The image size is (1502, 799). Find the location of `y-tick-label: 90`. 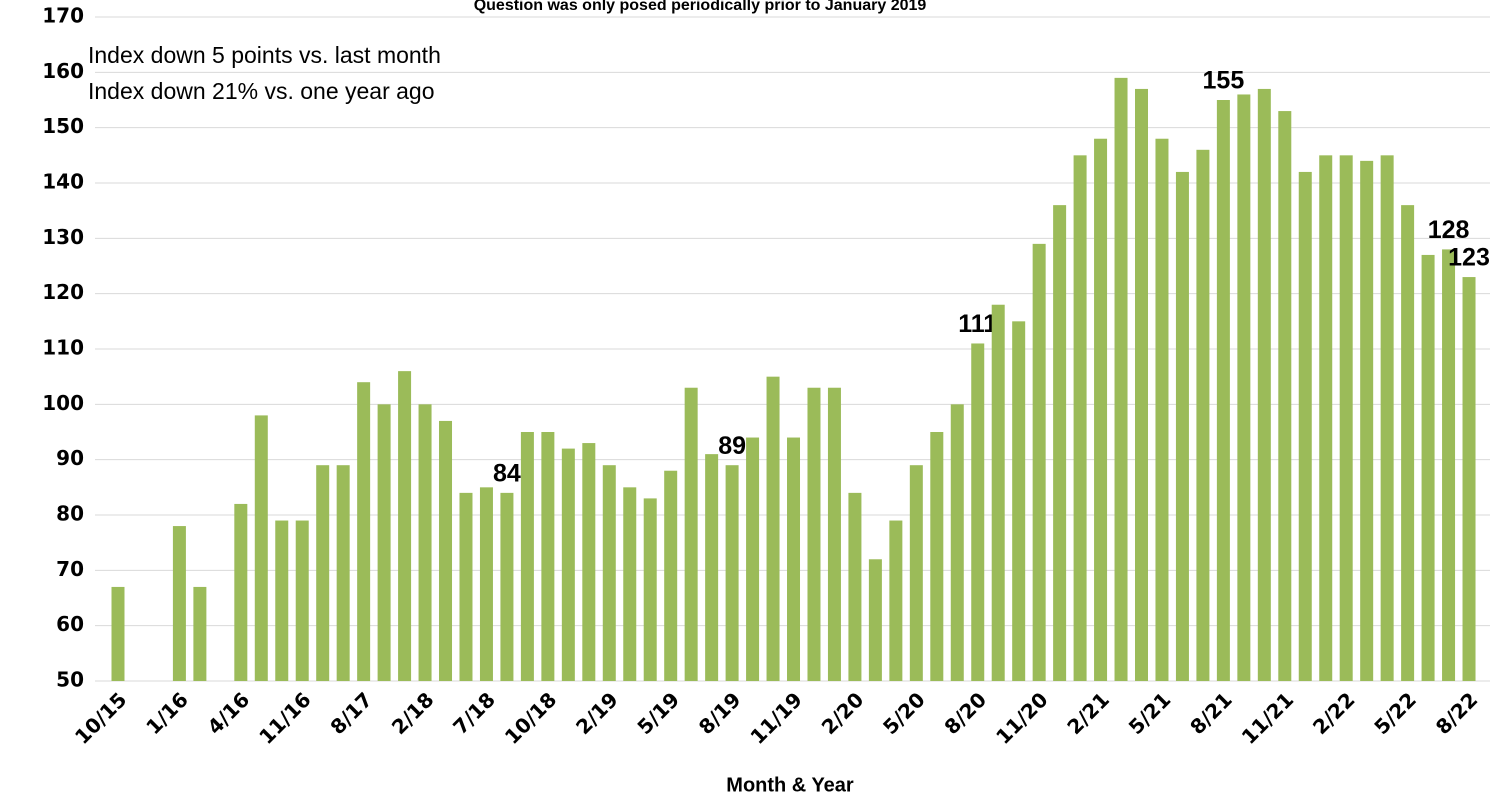

y-tick-label: 90 is located at coordinates (70, 458).